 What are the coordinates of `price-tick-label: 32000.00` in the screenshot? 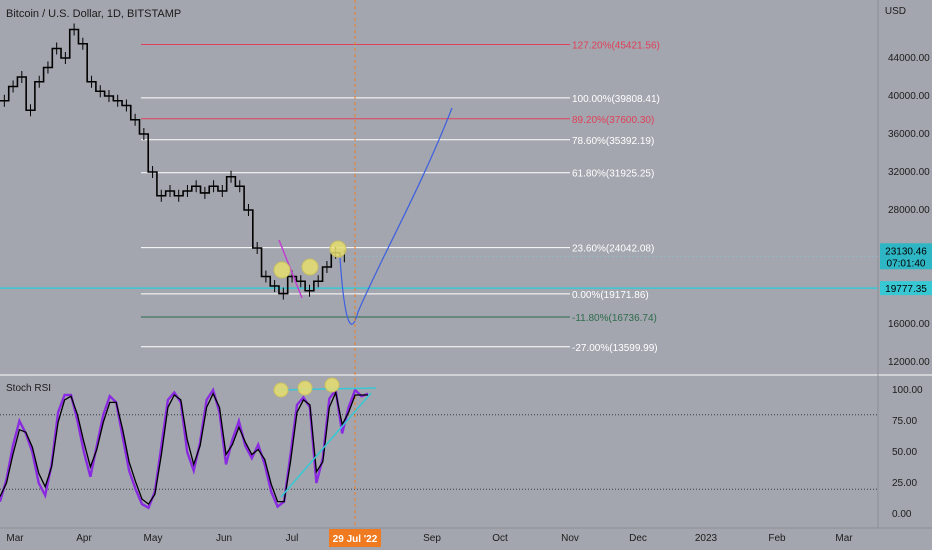 It's located at (909, 172).